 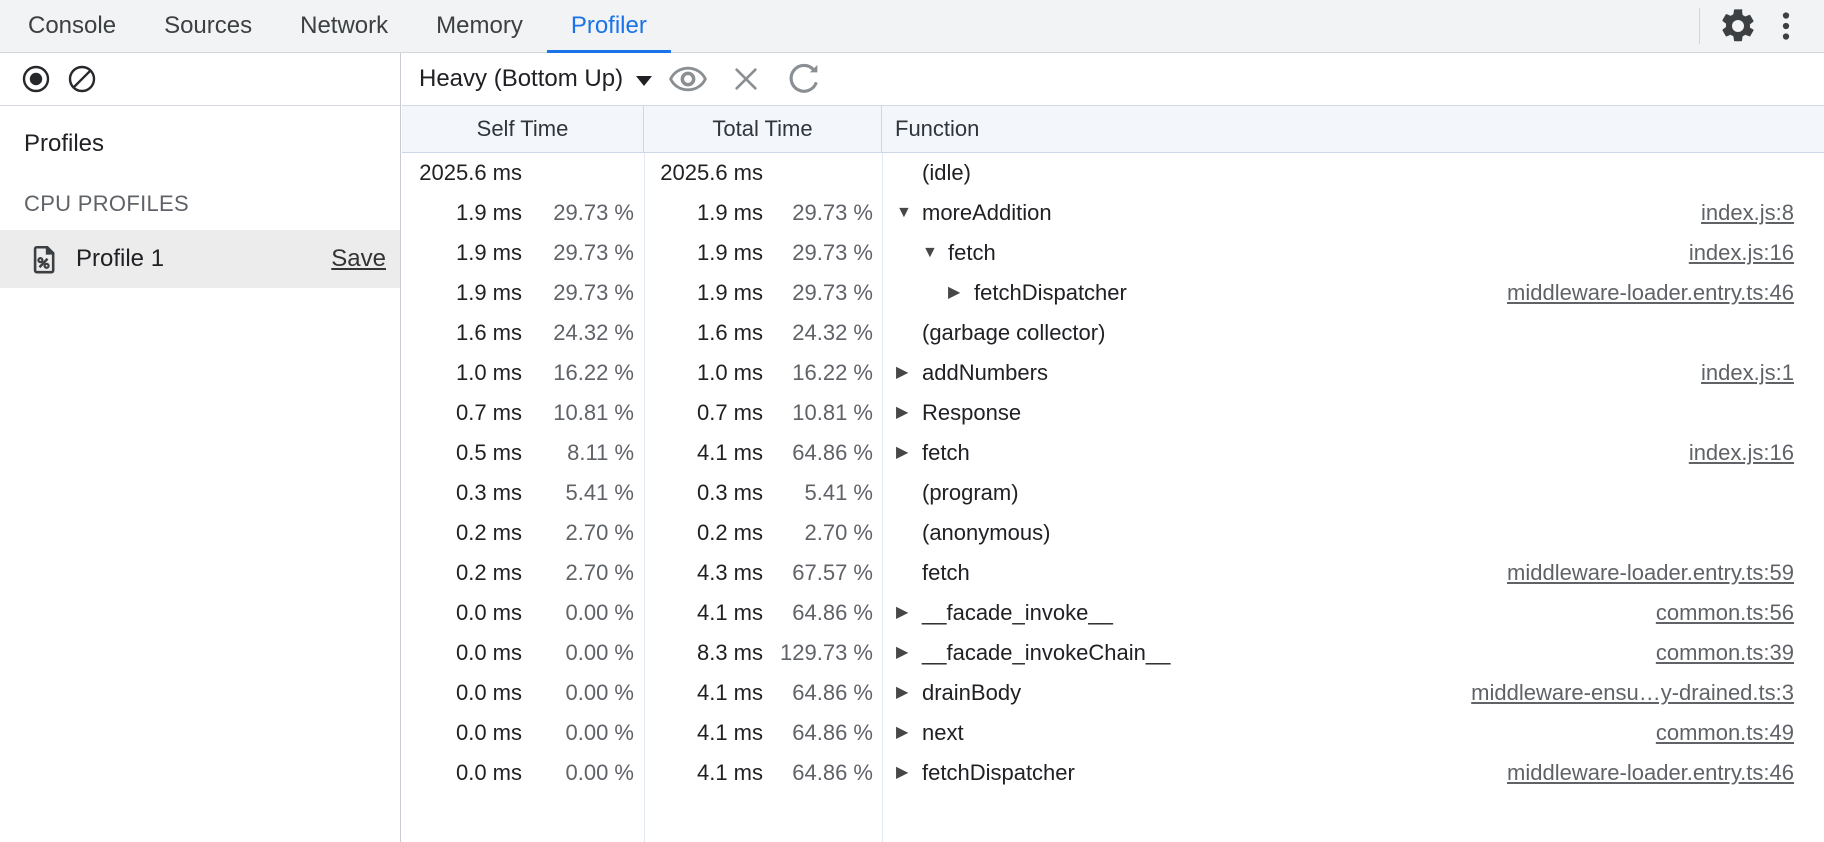 I want to click on source-link: common.ts:56, so click(x=1724, y=612).